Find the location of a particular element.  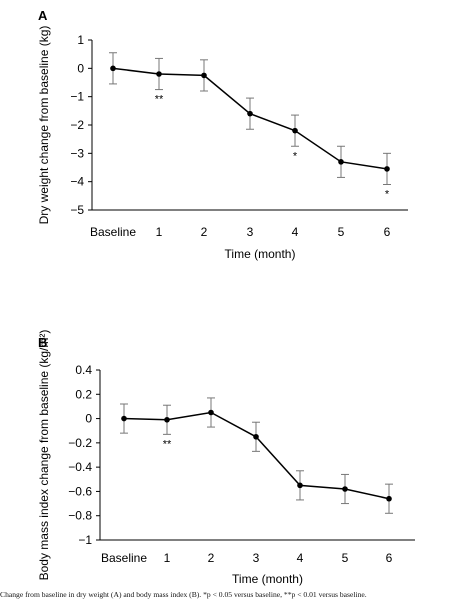

panel-a-x-axis-title: Time (month) is located at coordinates (260, 254).